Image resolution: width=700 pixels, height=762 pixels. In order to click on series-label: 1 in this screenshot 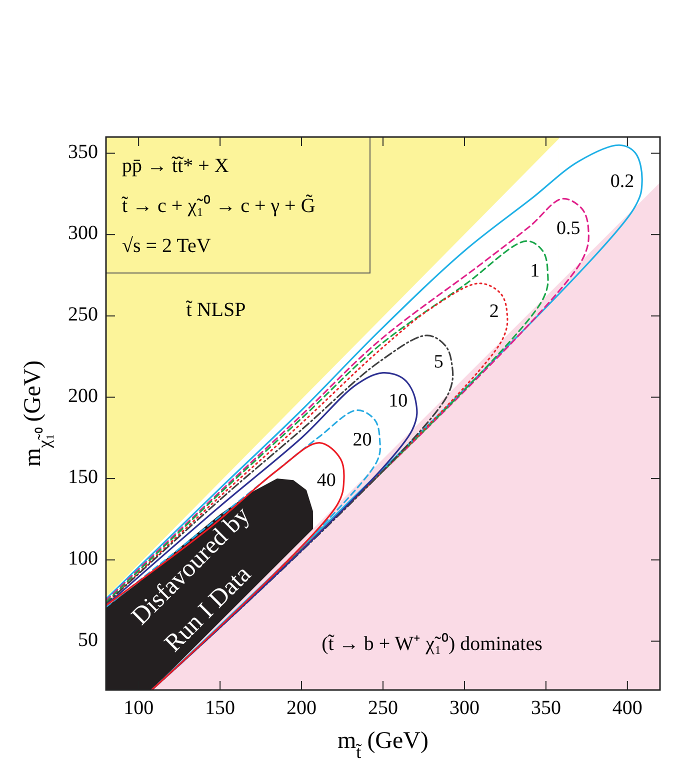, I will do `click(535, 271)`.